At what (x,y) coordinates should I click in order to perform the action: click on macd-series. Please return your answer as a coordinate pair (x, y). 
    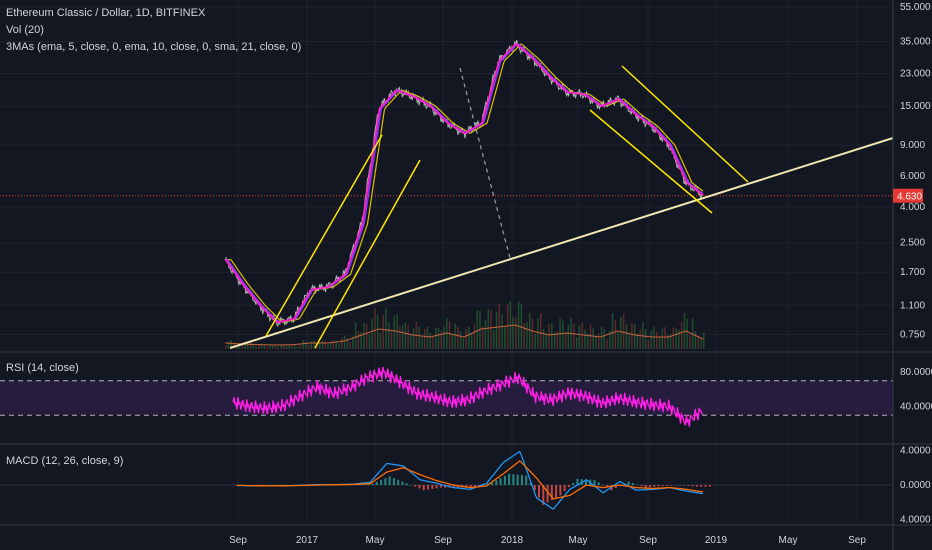
    Looking at the image, I should click on (446, 480).